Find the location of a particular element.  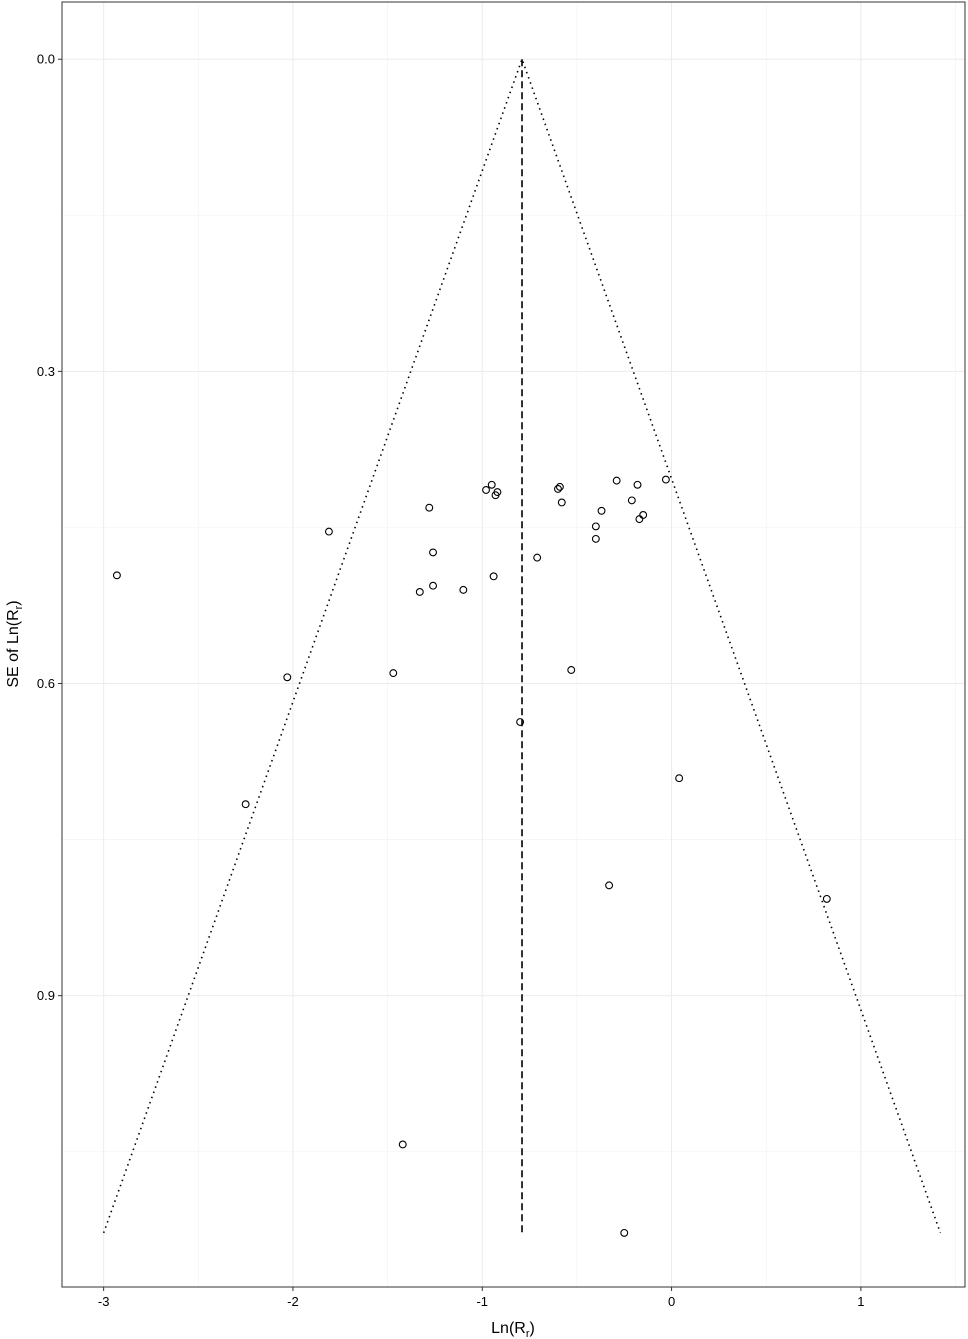

x-axis-title: Ln(Rr) is located at coordinates (513, 1329).